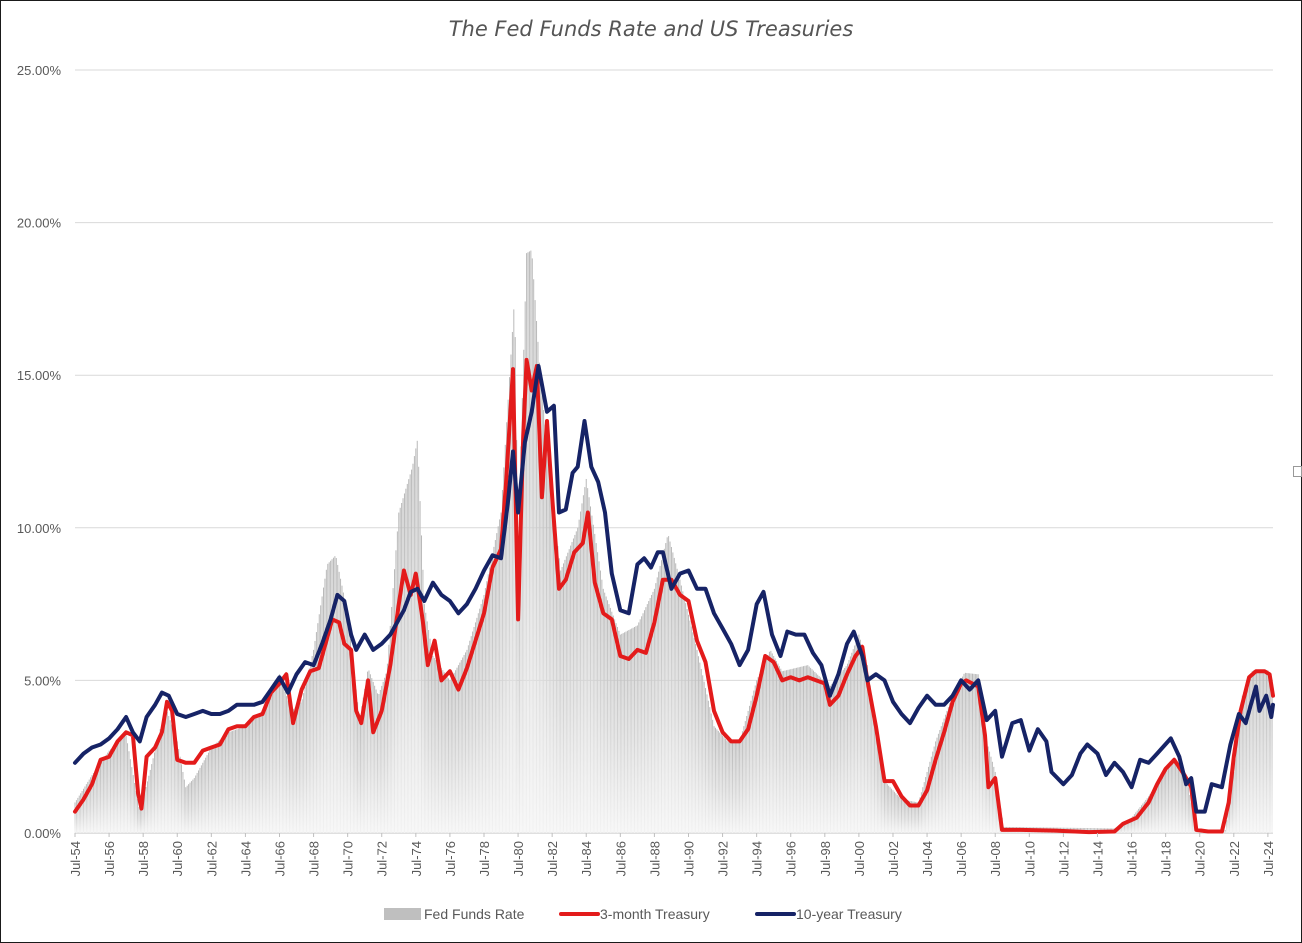 This screenshot has height=943, width=1302. What do you see at coordinates (518, 858) in the screenshot?
I see `x-tick-label: Jul-80` at bounding box center [518, 858].